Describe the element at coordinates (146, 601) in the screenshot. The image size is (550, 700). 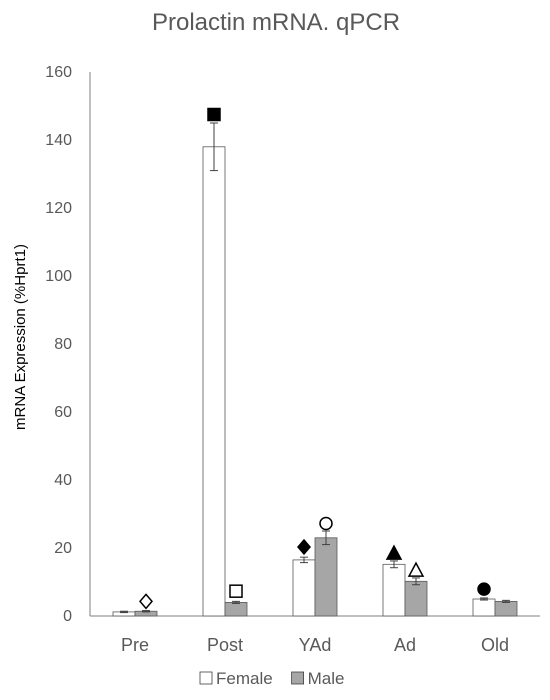
I see `diamond-marker-open` at that location.